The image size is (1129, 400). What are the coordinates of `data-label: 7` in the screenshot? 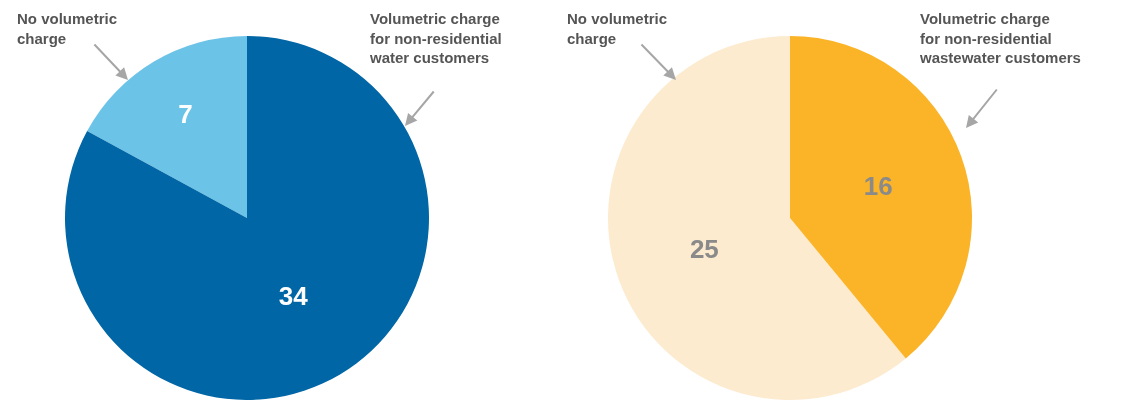 It's located at (185, 114).